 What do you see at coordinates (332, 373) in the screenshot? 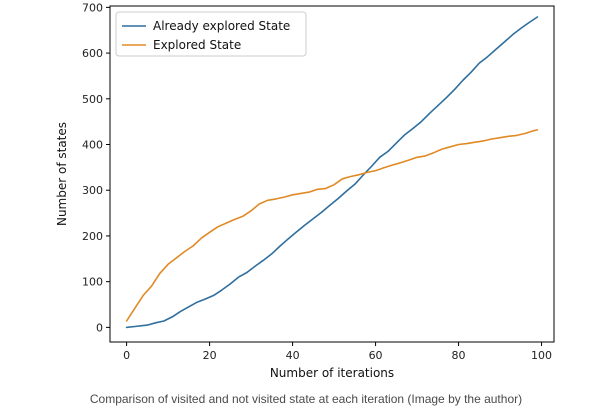
I see `x-axis-label: Number of iterations` at bounding box center [332, 373].